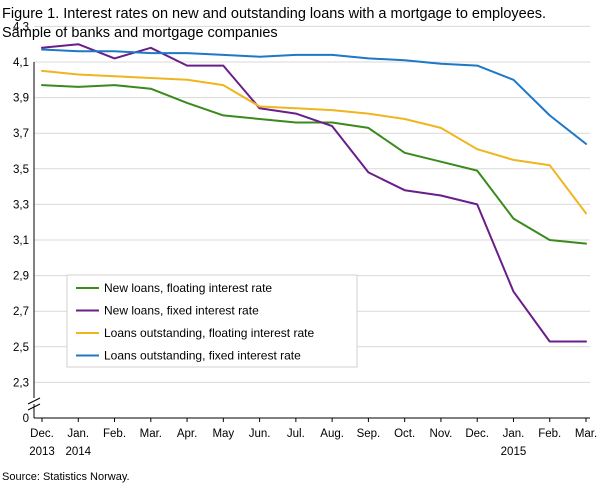  What do you see at coordinates (42, 452) in the screenshot?
I see `x-tick-label-year: 2013` at bounding box center [42, 452].